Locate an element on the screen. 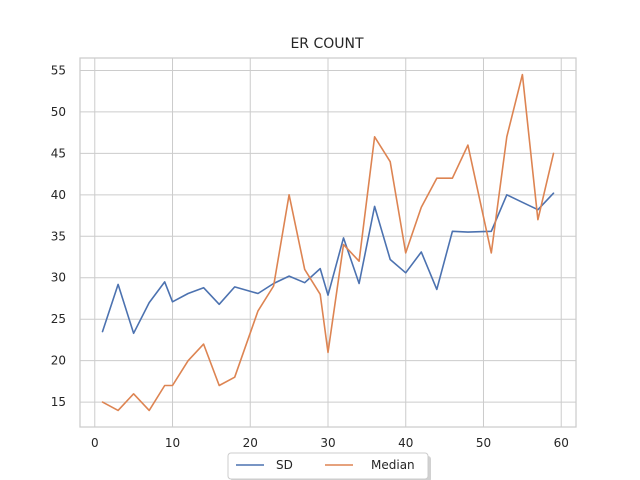  y-tick-label: 25 is located at coordinates (58, 319).